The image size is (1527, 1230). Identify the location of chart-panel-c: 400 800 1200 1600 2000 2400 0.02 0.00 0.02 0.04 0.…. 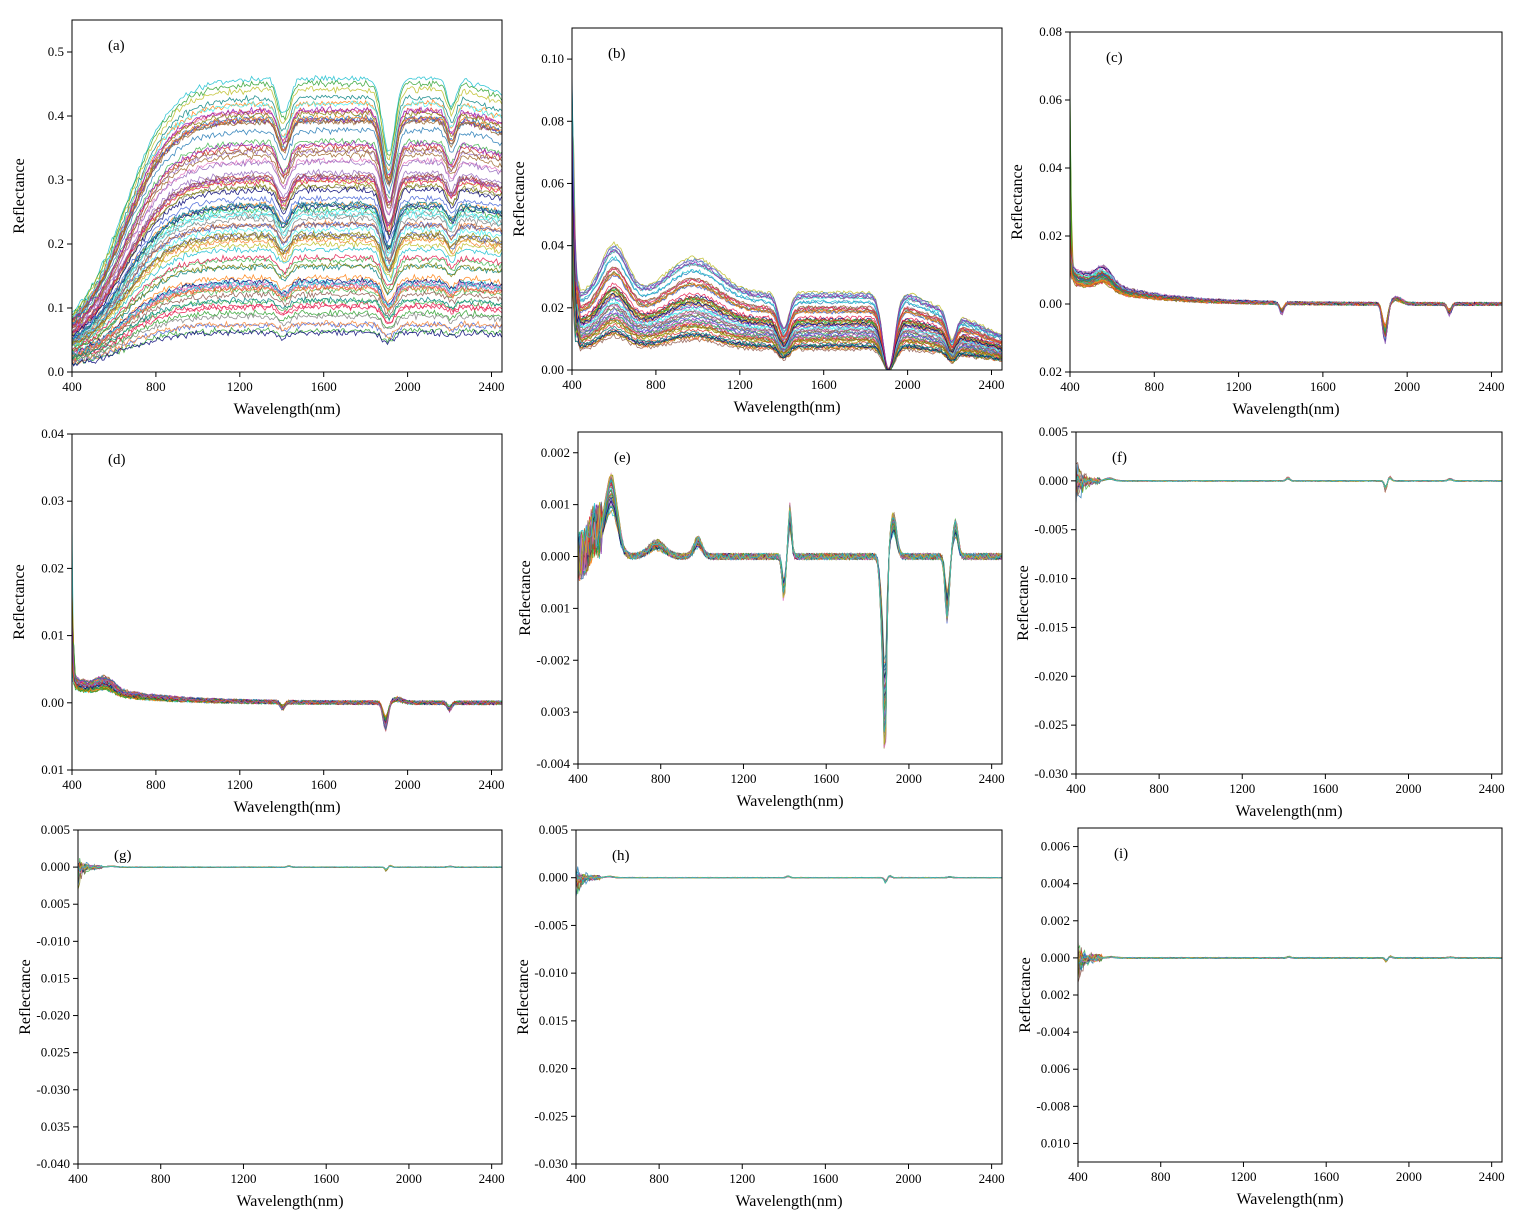
(1260, 216).